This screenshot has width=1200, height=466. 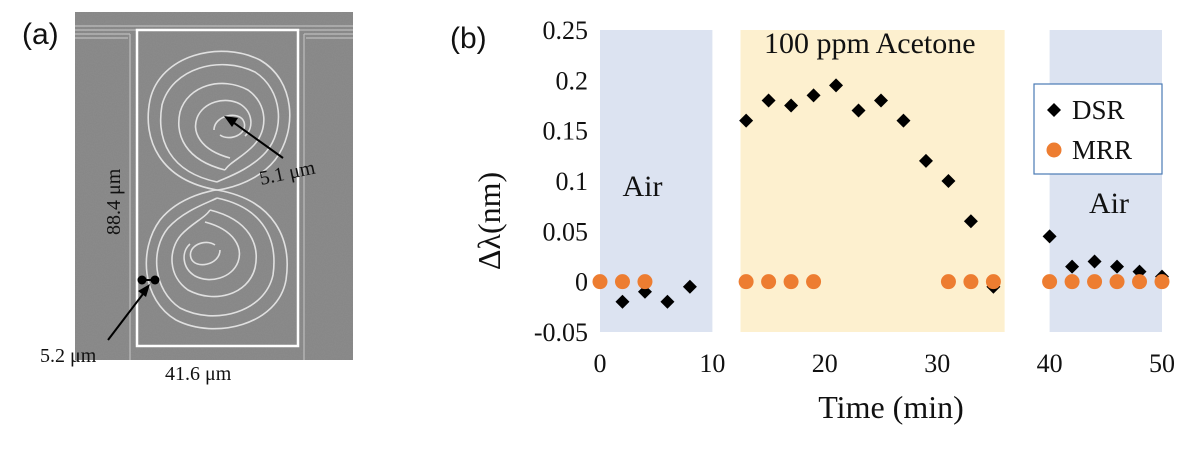 I want to click on x-tick-label: 50, so click(x=1162, y=363).